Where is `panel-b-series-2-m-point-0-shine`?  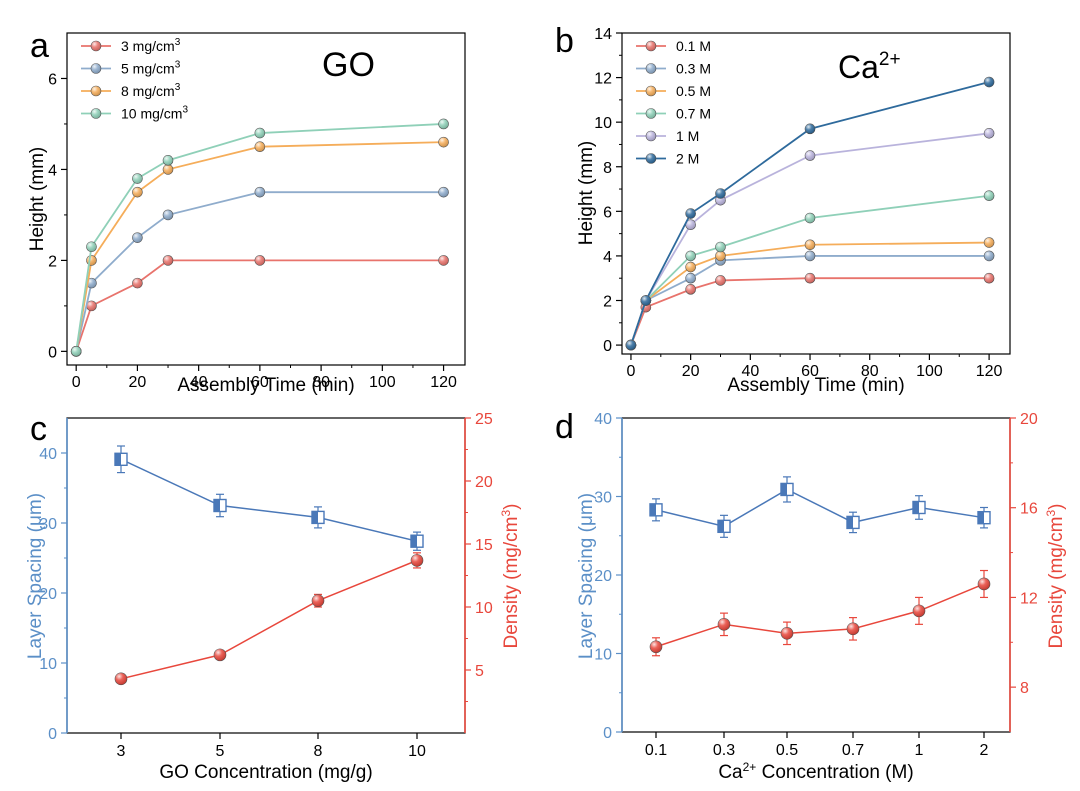 panel-b-series-2-m-point-0-shine is located at coordinates (630, 345).